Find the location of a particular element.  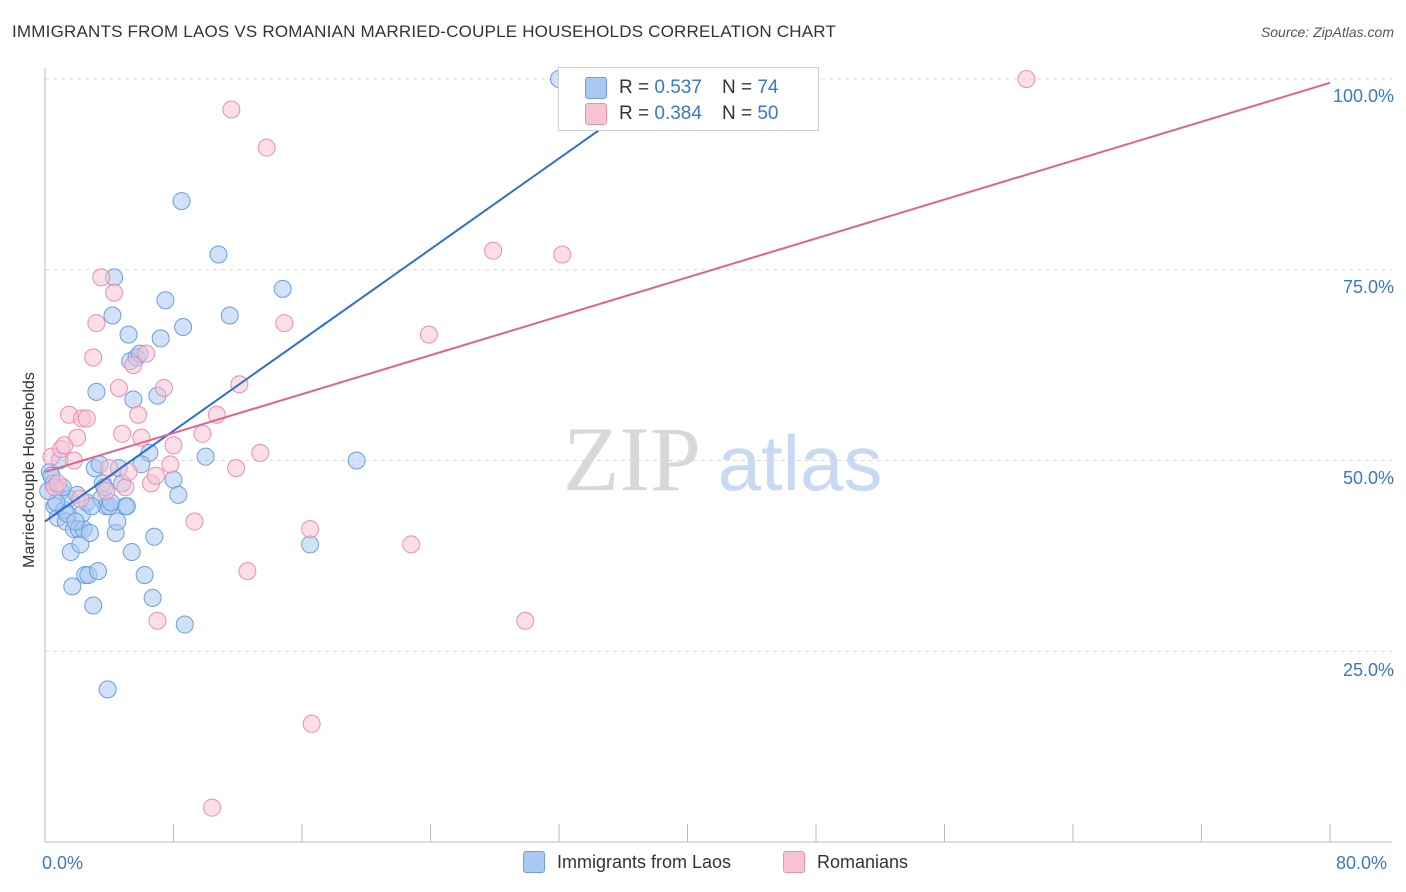

bottom-legend-swatch-romanians is located at coordinates (794, 862).